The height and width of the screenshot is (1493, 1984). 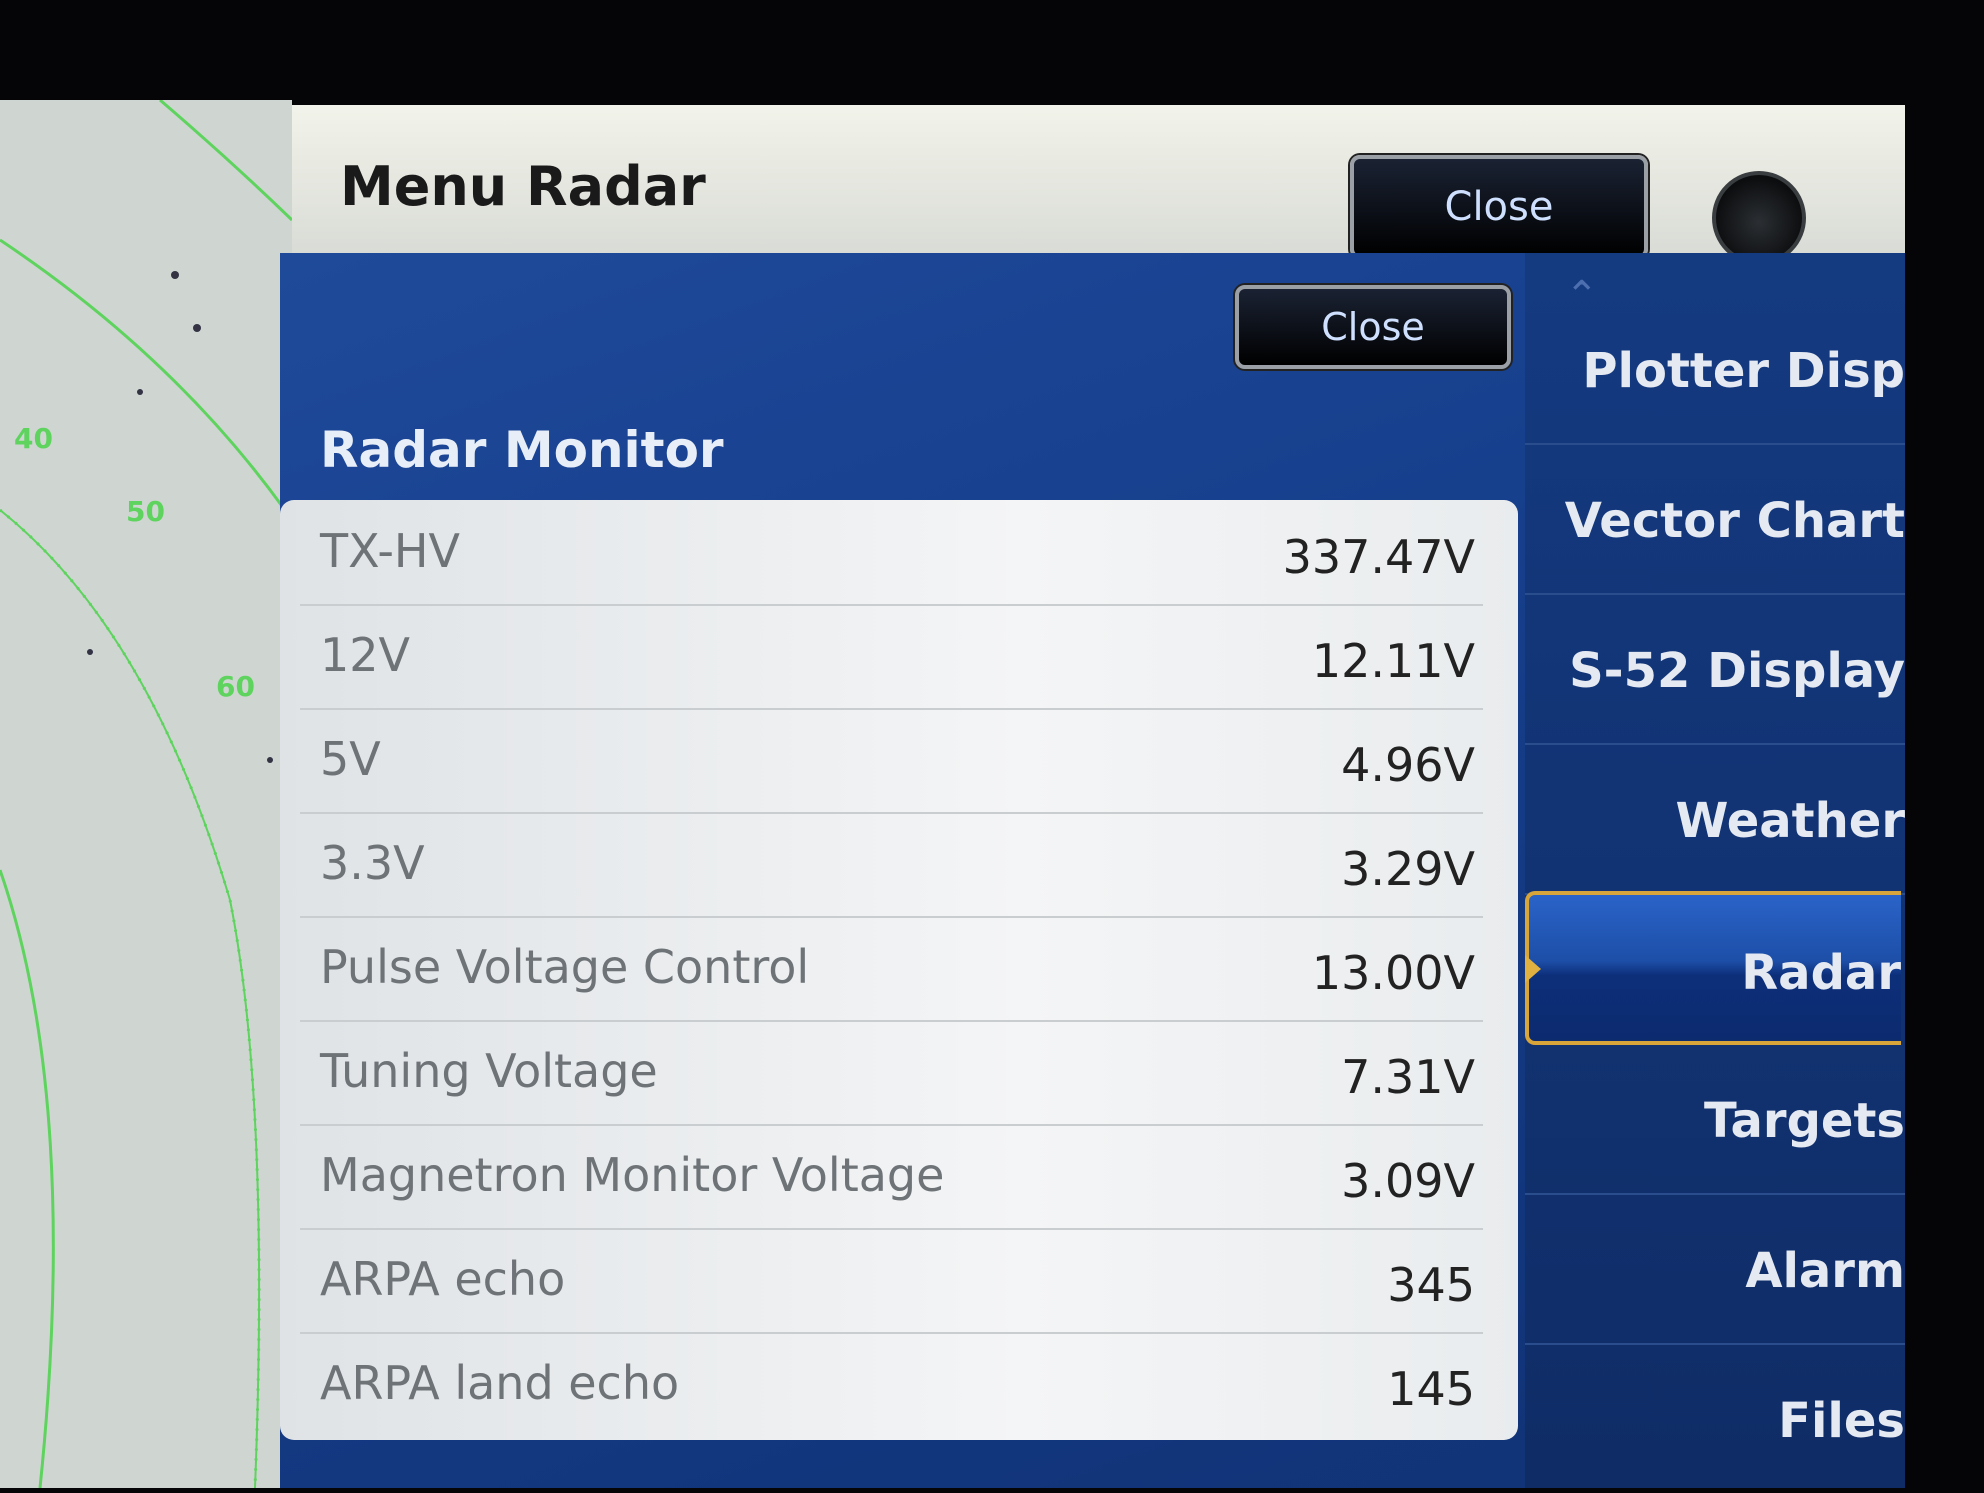 I want to click on range-label: 60, so click(x=235, y=686).